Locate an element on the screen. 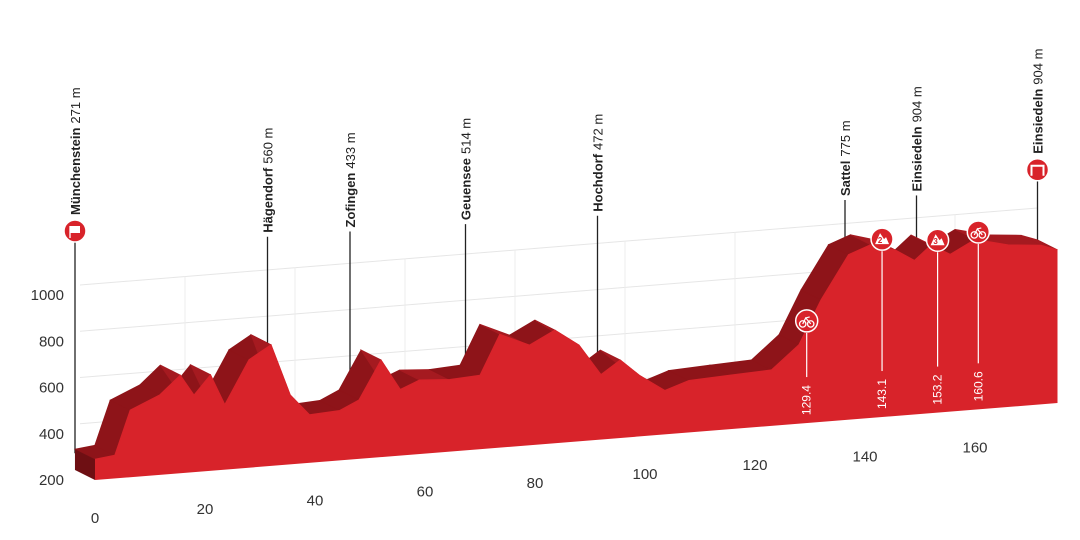 Image resolution: width=1080 pixels, height=540 pixels. marker-km: 143.1 is located at coordinates (882, 394).